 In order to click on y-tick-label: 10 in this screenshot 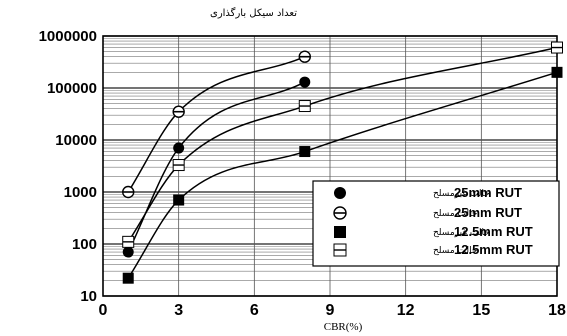, I will do `click(88, 296)`.